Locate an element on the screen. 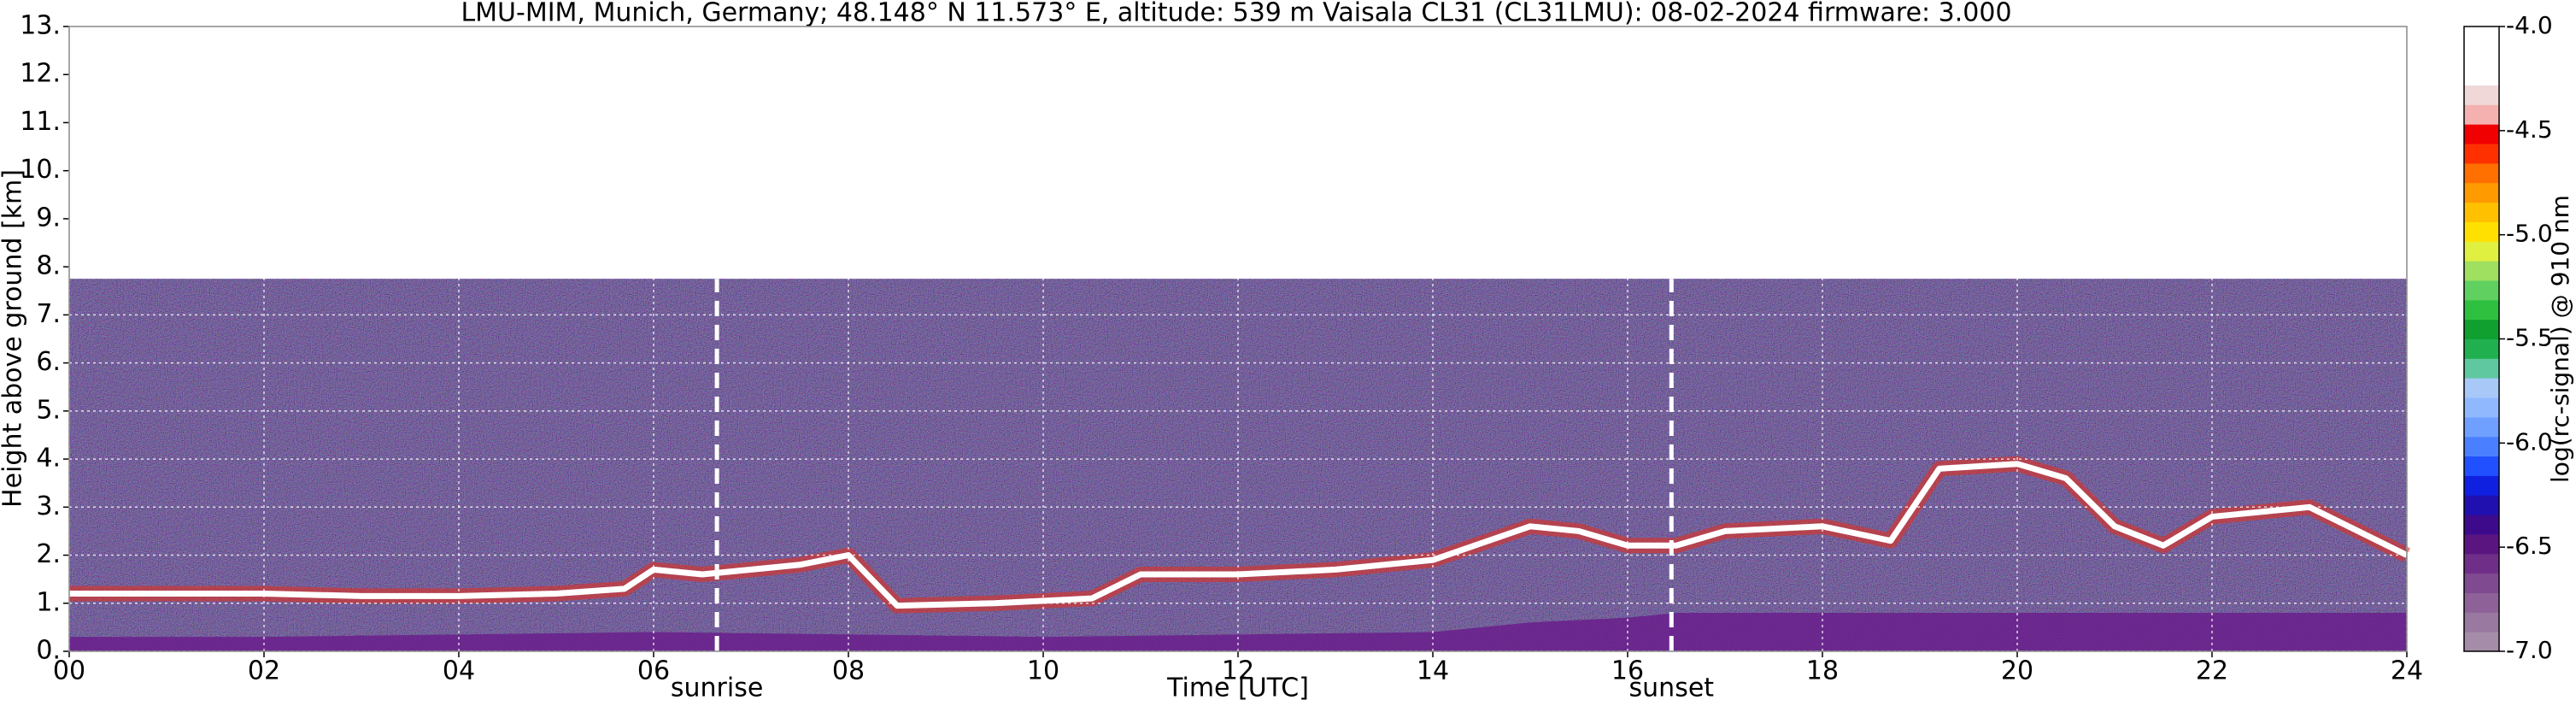 This screenshot has height=706, width=2576. x-tick-label: 12 is located at coordinates (1238, 671).